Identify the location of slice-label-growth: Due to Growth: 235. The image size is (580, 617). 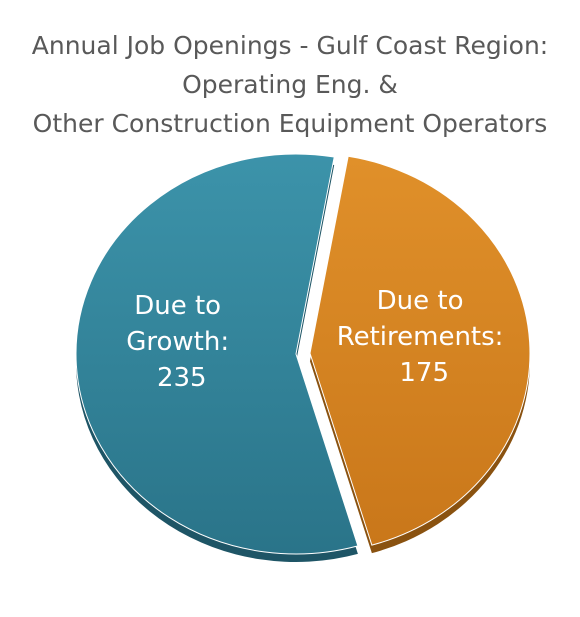
(181, 342).